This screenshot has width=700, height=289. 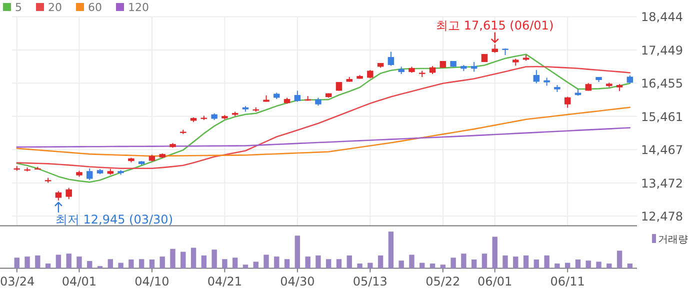 I want to click on x-tick-label: 04/30, so click(x=297, y=281).